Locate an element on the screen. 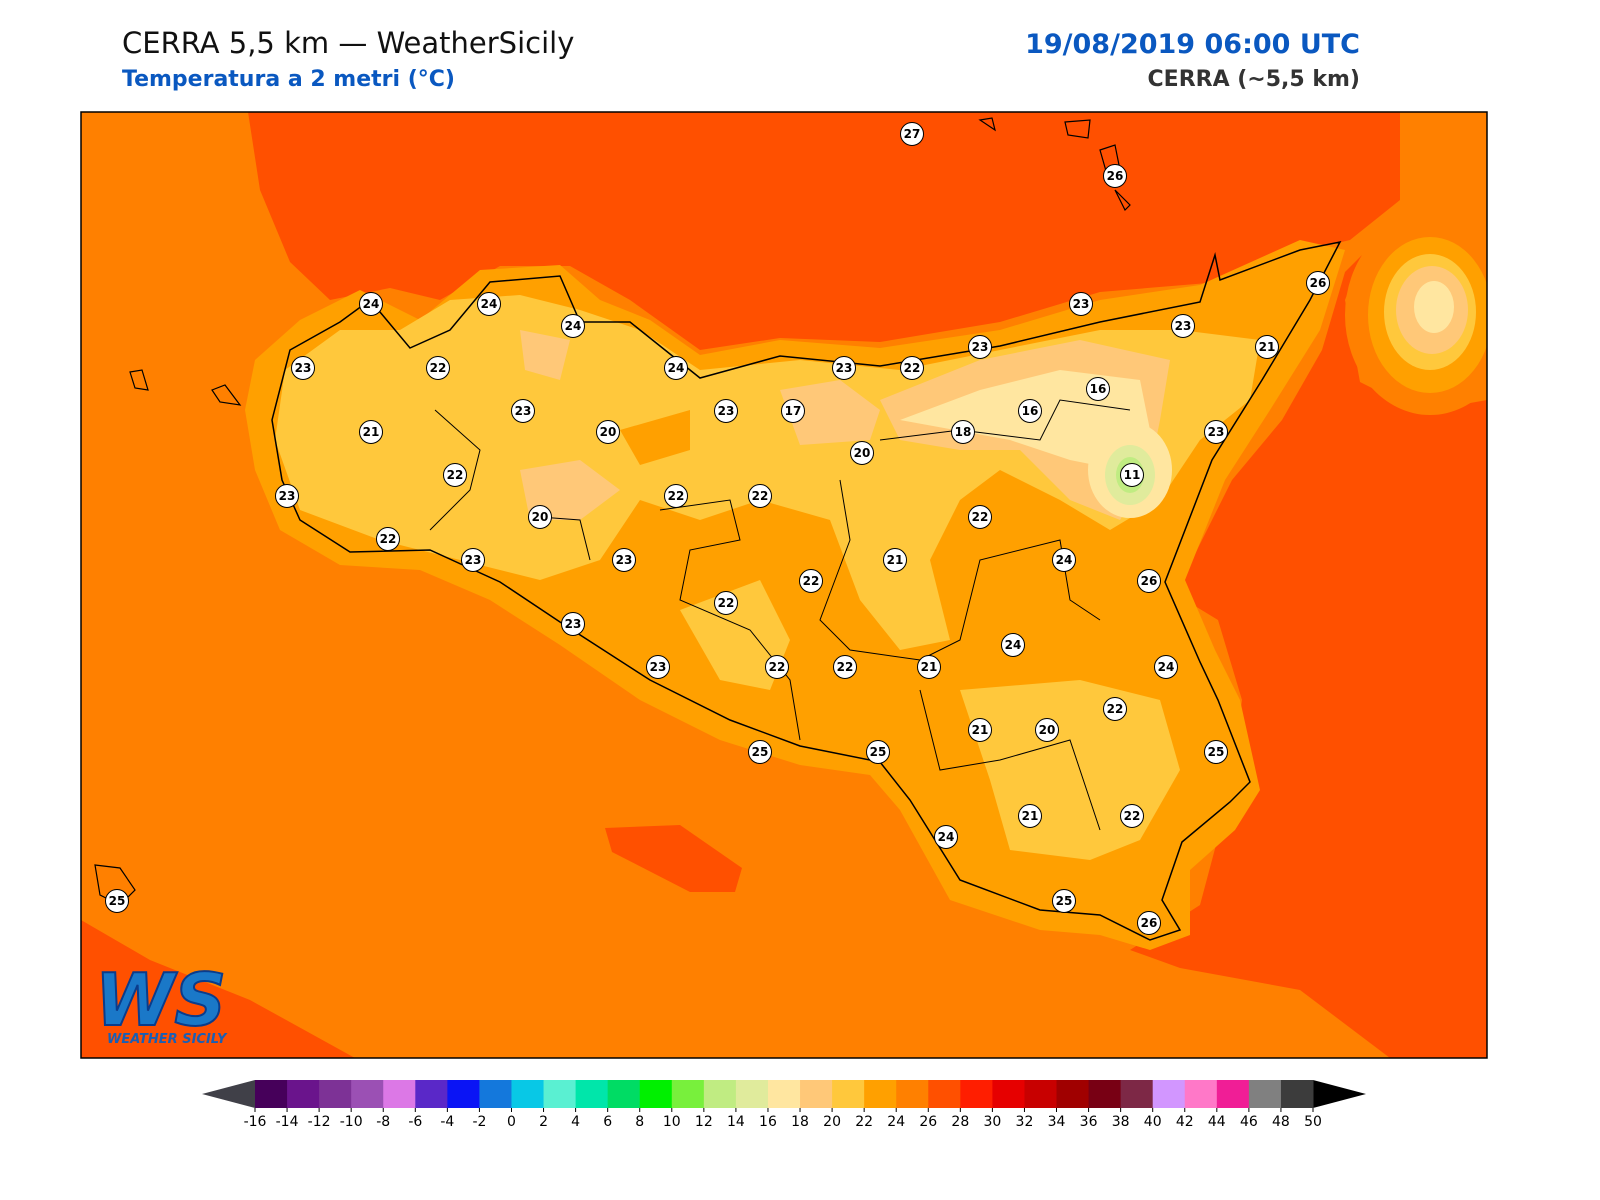  colorbar-tick-label: 46 is located at coordinates (1249, 1122).